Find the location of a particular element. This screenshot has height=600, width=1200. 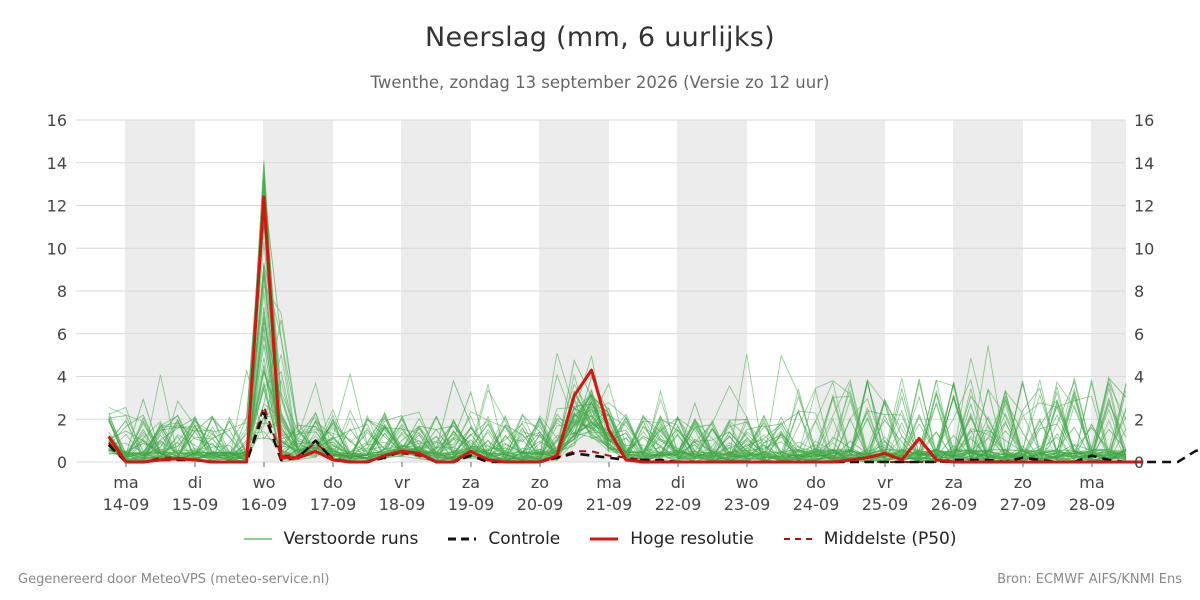

legend-item-p50: Middelste (P50) is located at coordinates (870, 539).